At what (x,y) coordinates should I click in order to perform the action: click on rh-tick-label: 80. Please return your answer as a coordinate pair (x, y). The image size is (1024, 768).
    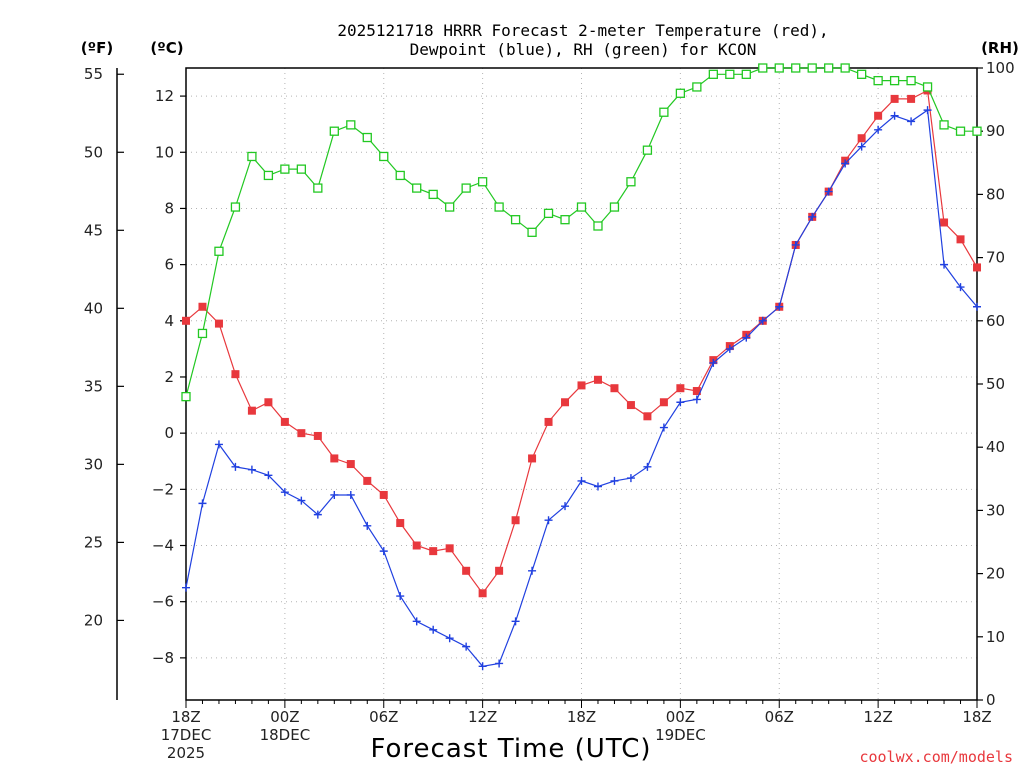
    Looking at the image, I should click on (995, 194).